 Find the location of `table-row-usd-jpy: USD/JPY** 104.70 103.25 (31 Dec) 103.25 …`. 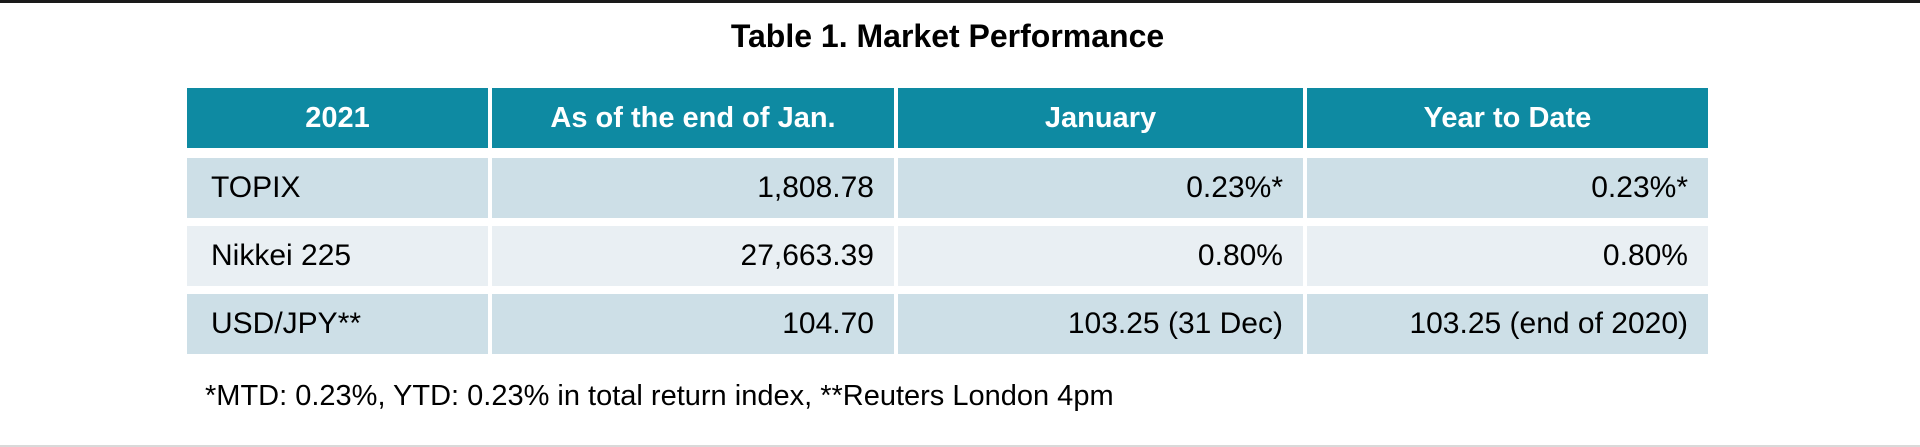

table-row-usd-jpy: USD/JPY** 104.70 103.25 (31 Dec) 103.25 … is located at coordinates (947, 324).